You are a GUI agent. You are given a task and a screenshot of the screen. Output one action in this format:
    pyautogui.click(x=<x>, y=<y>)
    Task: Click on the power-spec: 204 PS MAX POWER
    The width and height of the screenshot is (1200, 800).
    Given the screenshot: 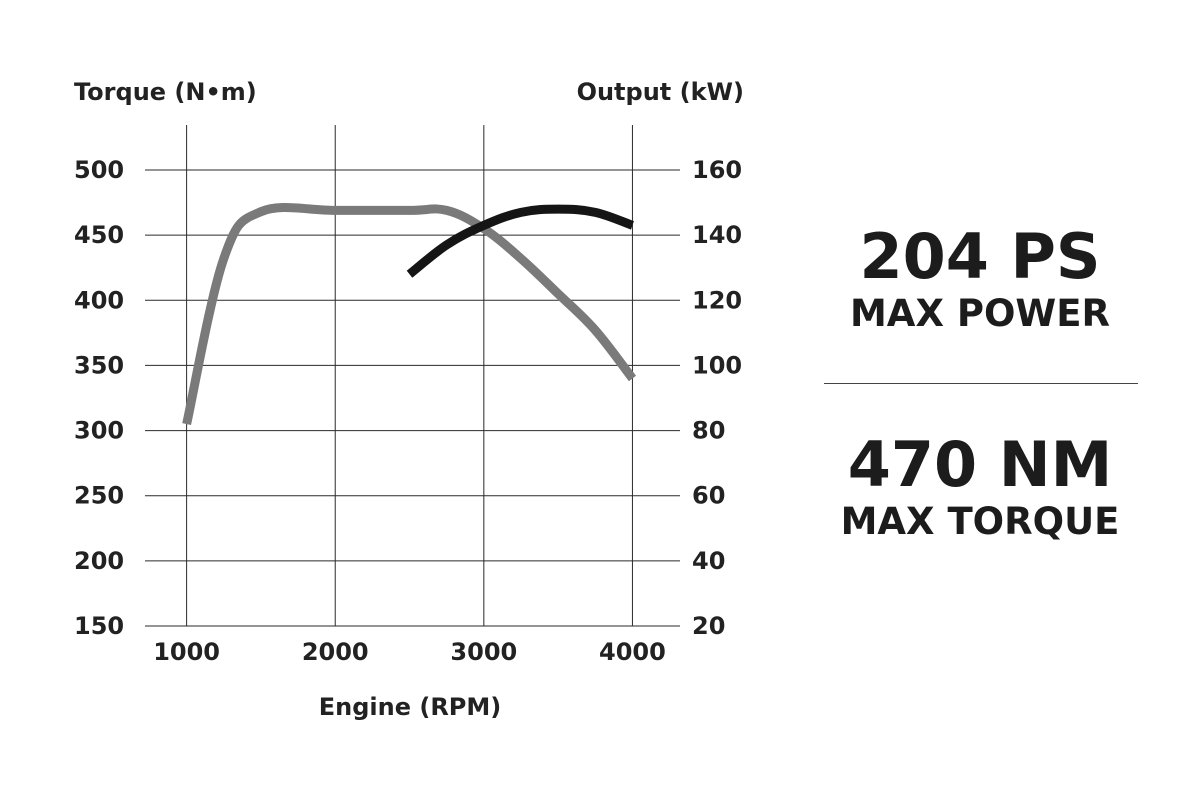 What is the action you would take?
    pyautogui.click(x=980, y=279)
    